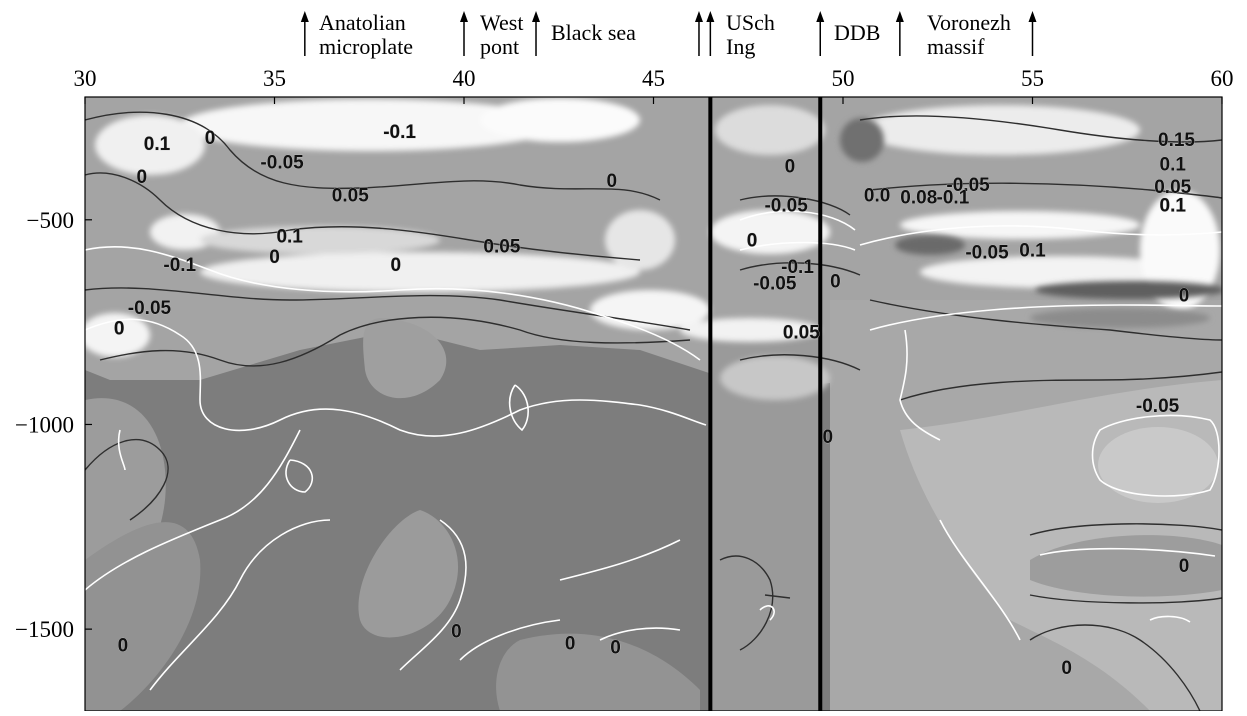 The width and height of the screenshot is (1247, 716). Describe the element at coordinates (85, 78) in the screenshot. I see `x-tick-label: 30` at that location.